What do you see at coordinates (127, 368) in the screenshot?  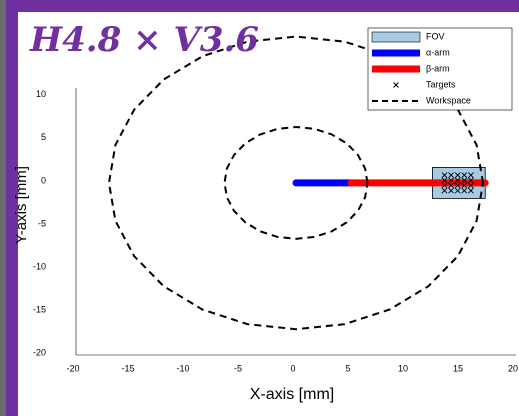 I see `x-tick-label: -15` at bounding box center [127, 368].